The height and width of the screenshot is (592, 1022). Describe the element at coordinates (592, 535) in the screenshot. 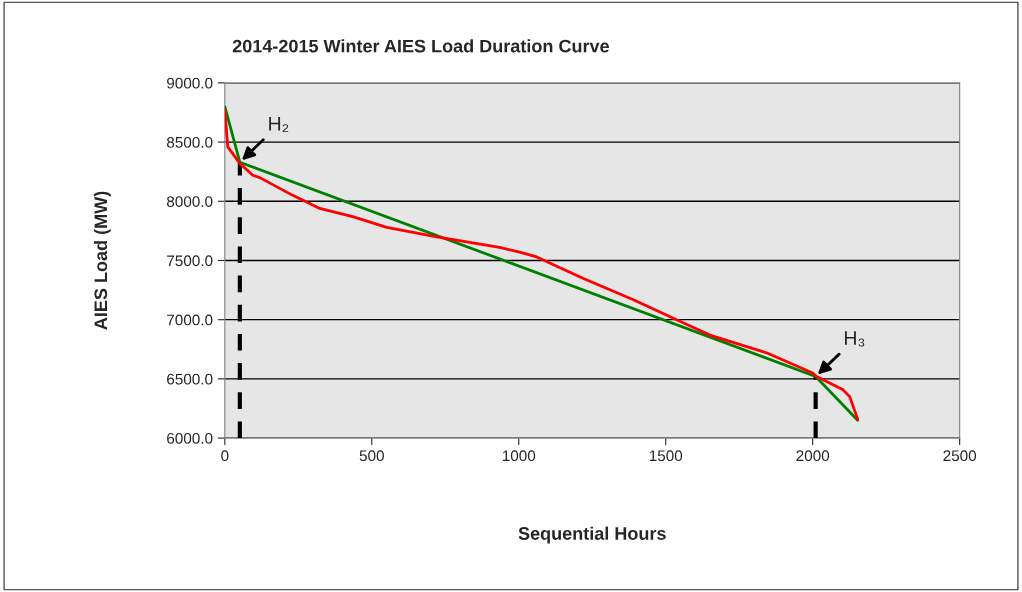

I see `x-axis-title: Sequential Hours` at that location.